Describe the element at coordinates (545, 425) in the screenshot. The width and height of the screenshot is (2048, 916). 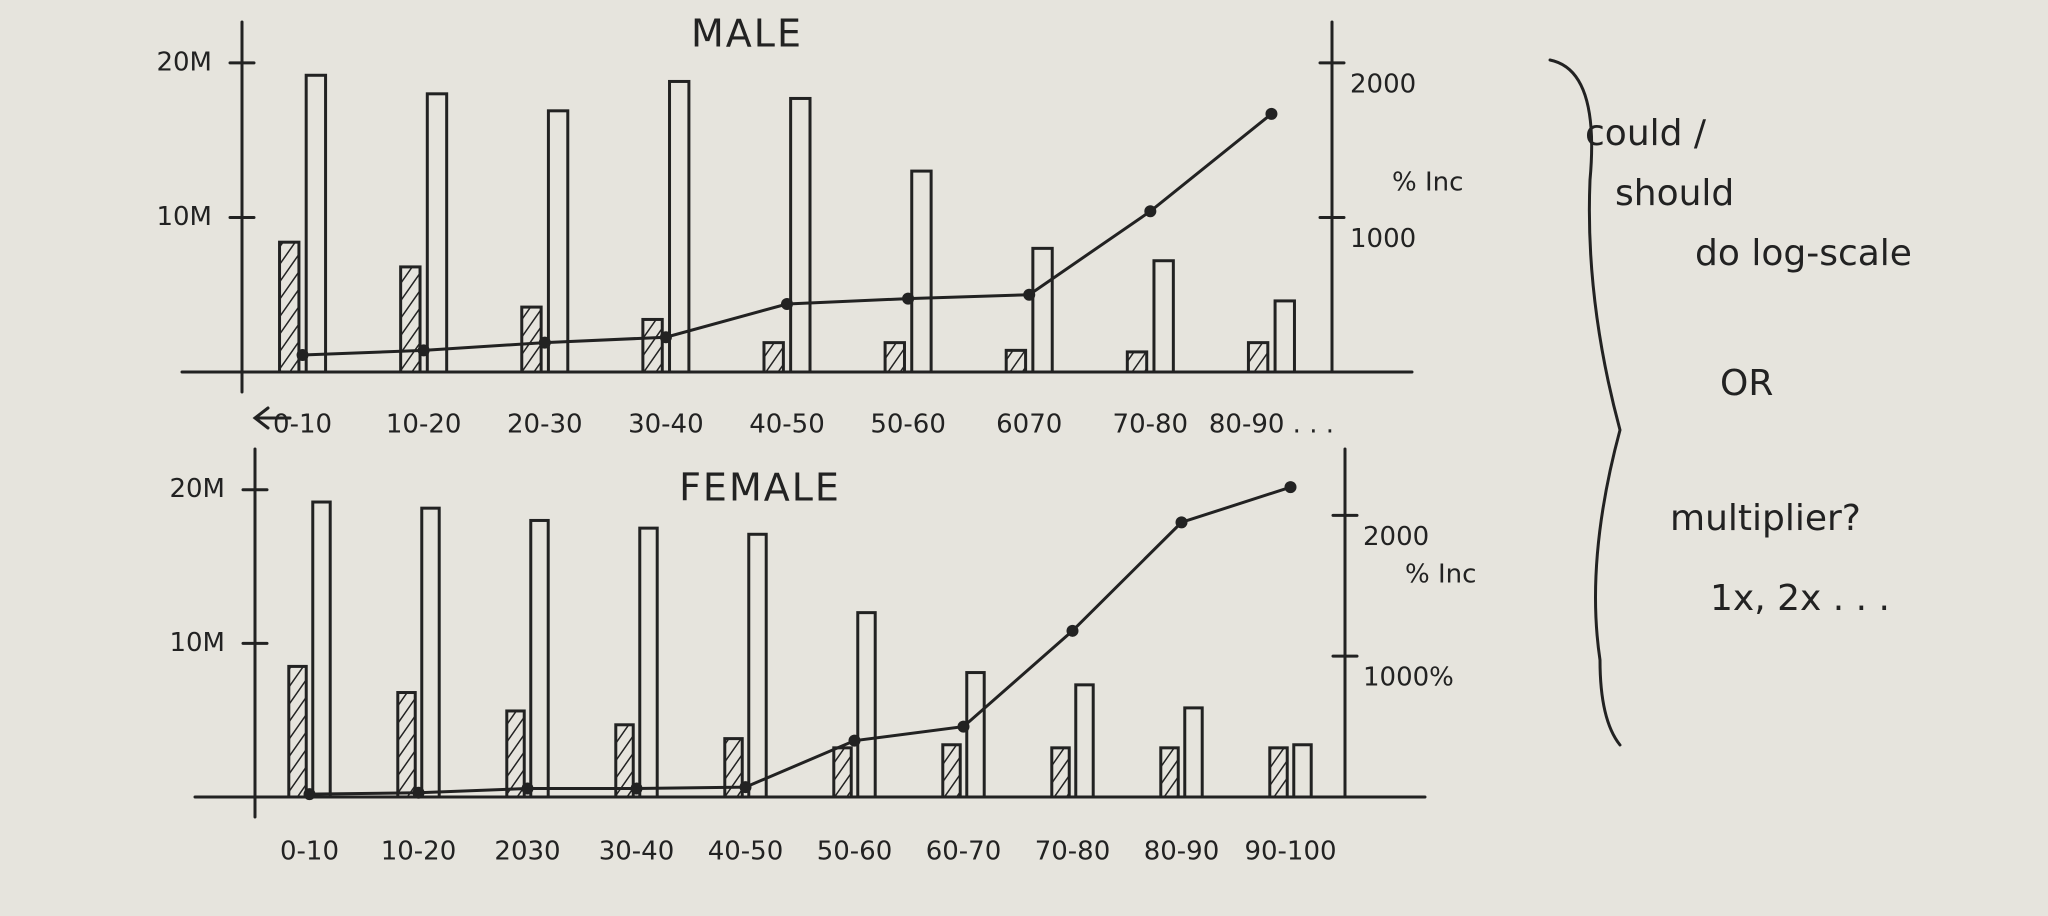
I see `x-tick-label: 20-30` at that location.